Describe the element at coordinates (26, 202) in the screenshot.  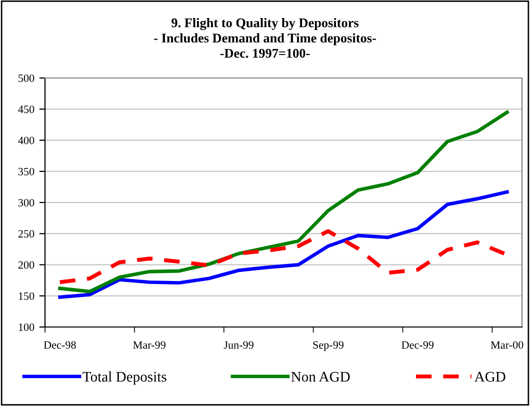
I see `y-tick-label: 300` at that location.